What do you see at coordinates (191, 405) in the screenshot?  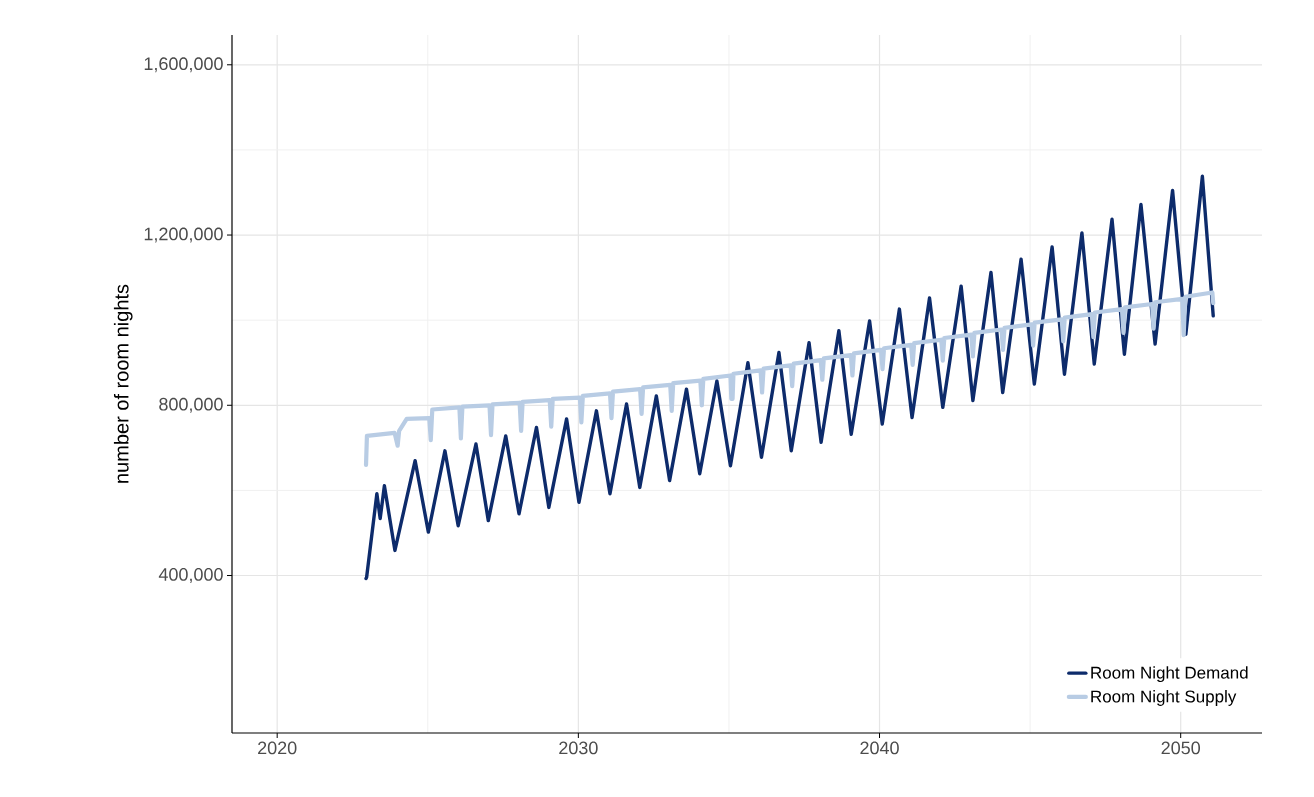 I see `y-tick-label: 800,000` at bounding box center [191, 405].